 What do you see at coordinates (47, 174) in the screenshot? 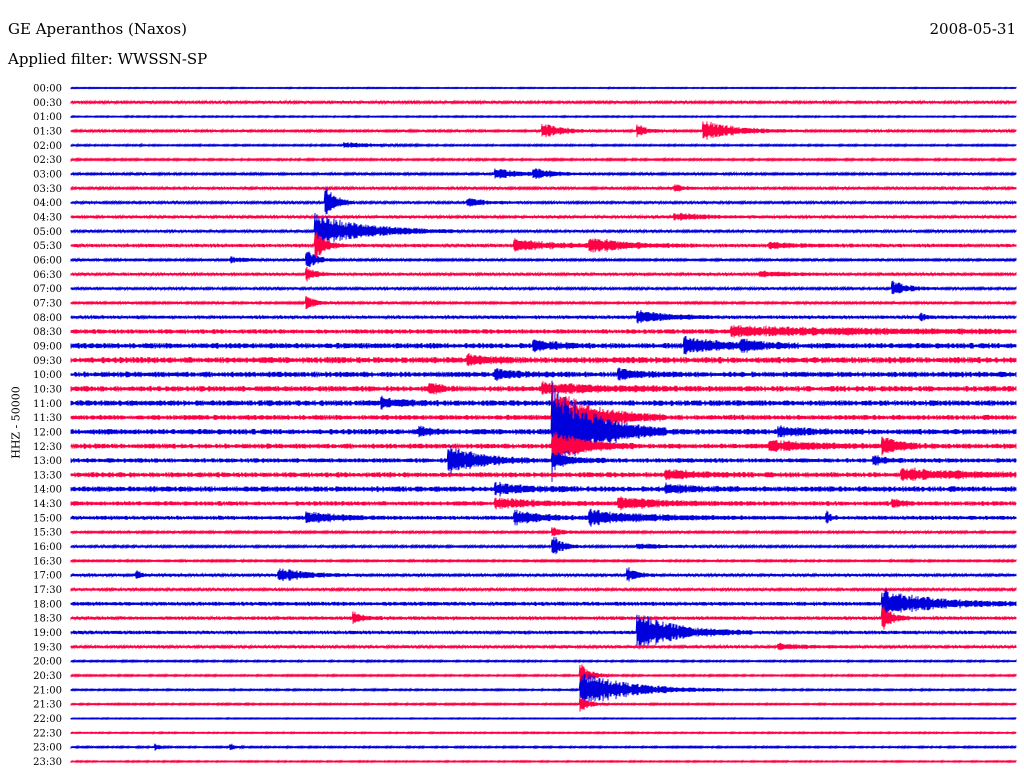
I see `row-label: 03:00` at bounding box center [47, 174].